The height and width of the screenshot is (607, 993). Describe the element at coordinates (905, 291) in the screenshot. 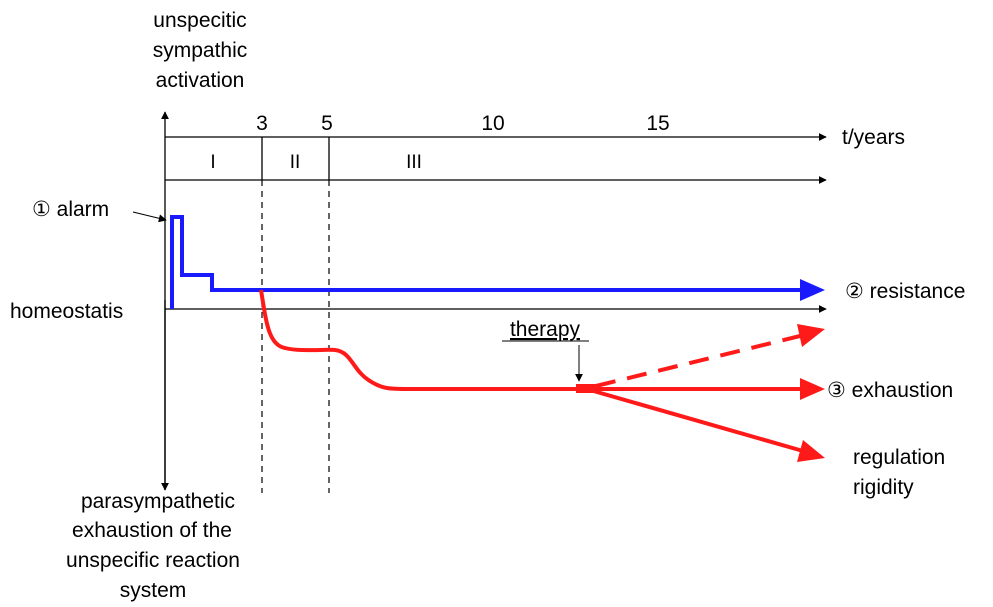

I see `resistance-label: ② resistance` at that location.